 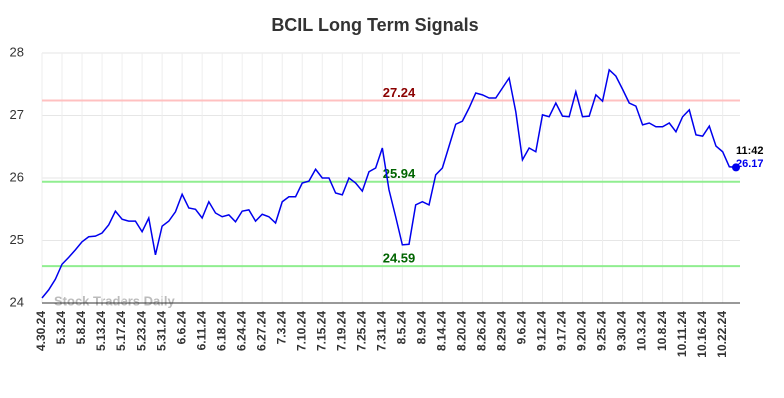 I want to click on x-tick-label: 5.17.24, so click(x=121, y=331).